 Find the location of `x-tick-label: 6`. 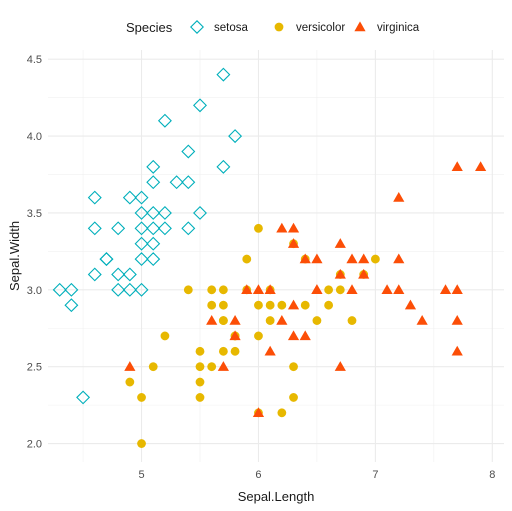

x-tick-label: 6 is located at coordinates (258, 475).